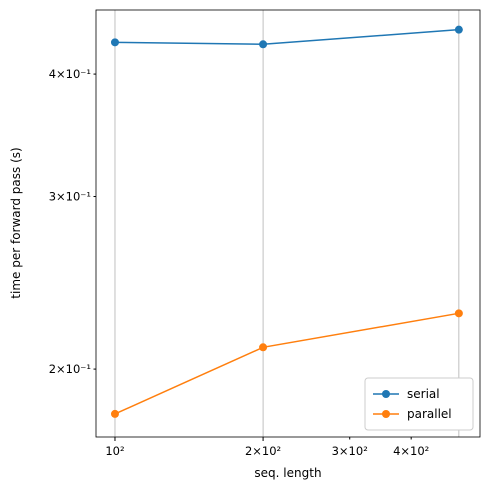  What do you see at coordinates (70, 369) in the screenshot?
I see `y-tick-label: 2×10⁻¹` at bounding box center [70, 369].